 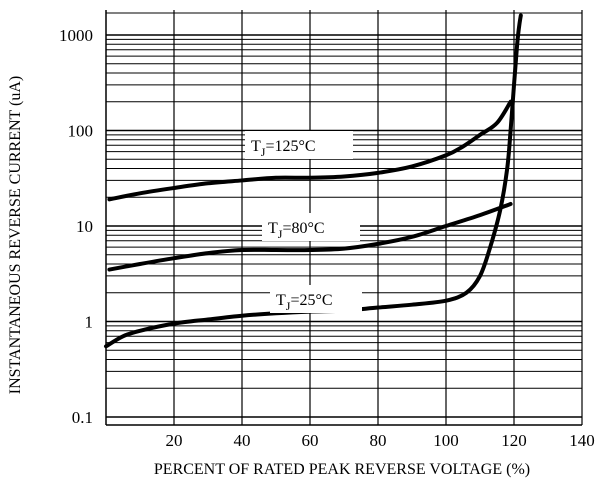 I want to click on curve-labels: TJ=125°C TJ=80°C TJ=25°C, so click(x=303, y=222).